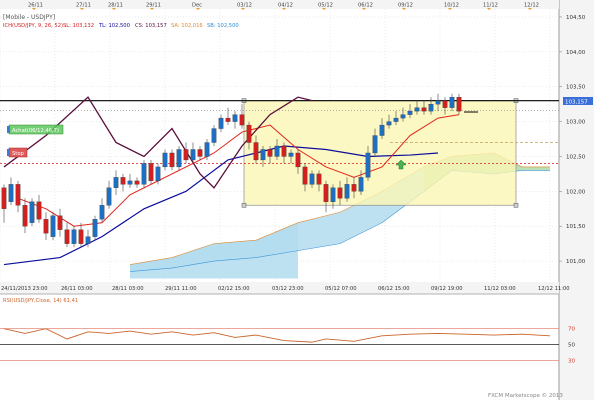 The image size is (594, 400). I want to click on time-label: 02/12 15:00, so click(234, 289).